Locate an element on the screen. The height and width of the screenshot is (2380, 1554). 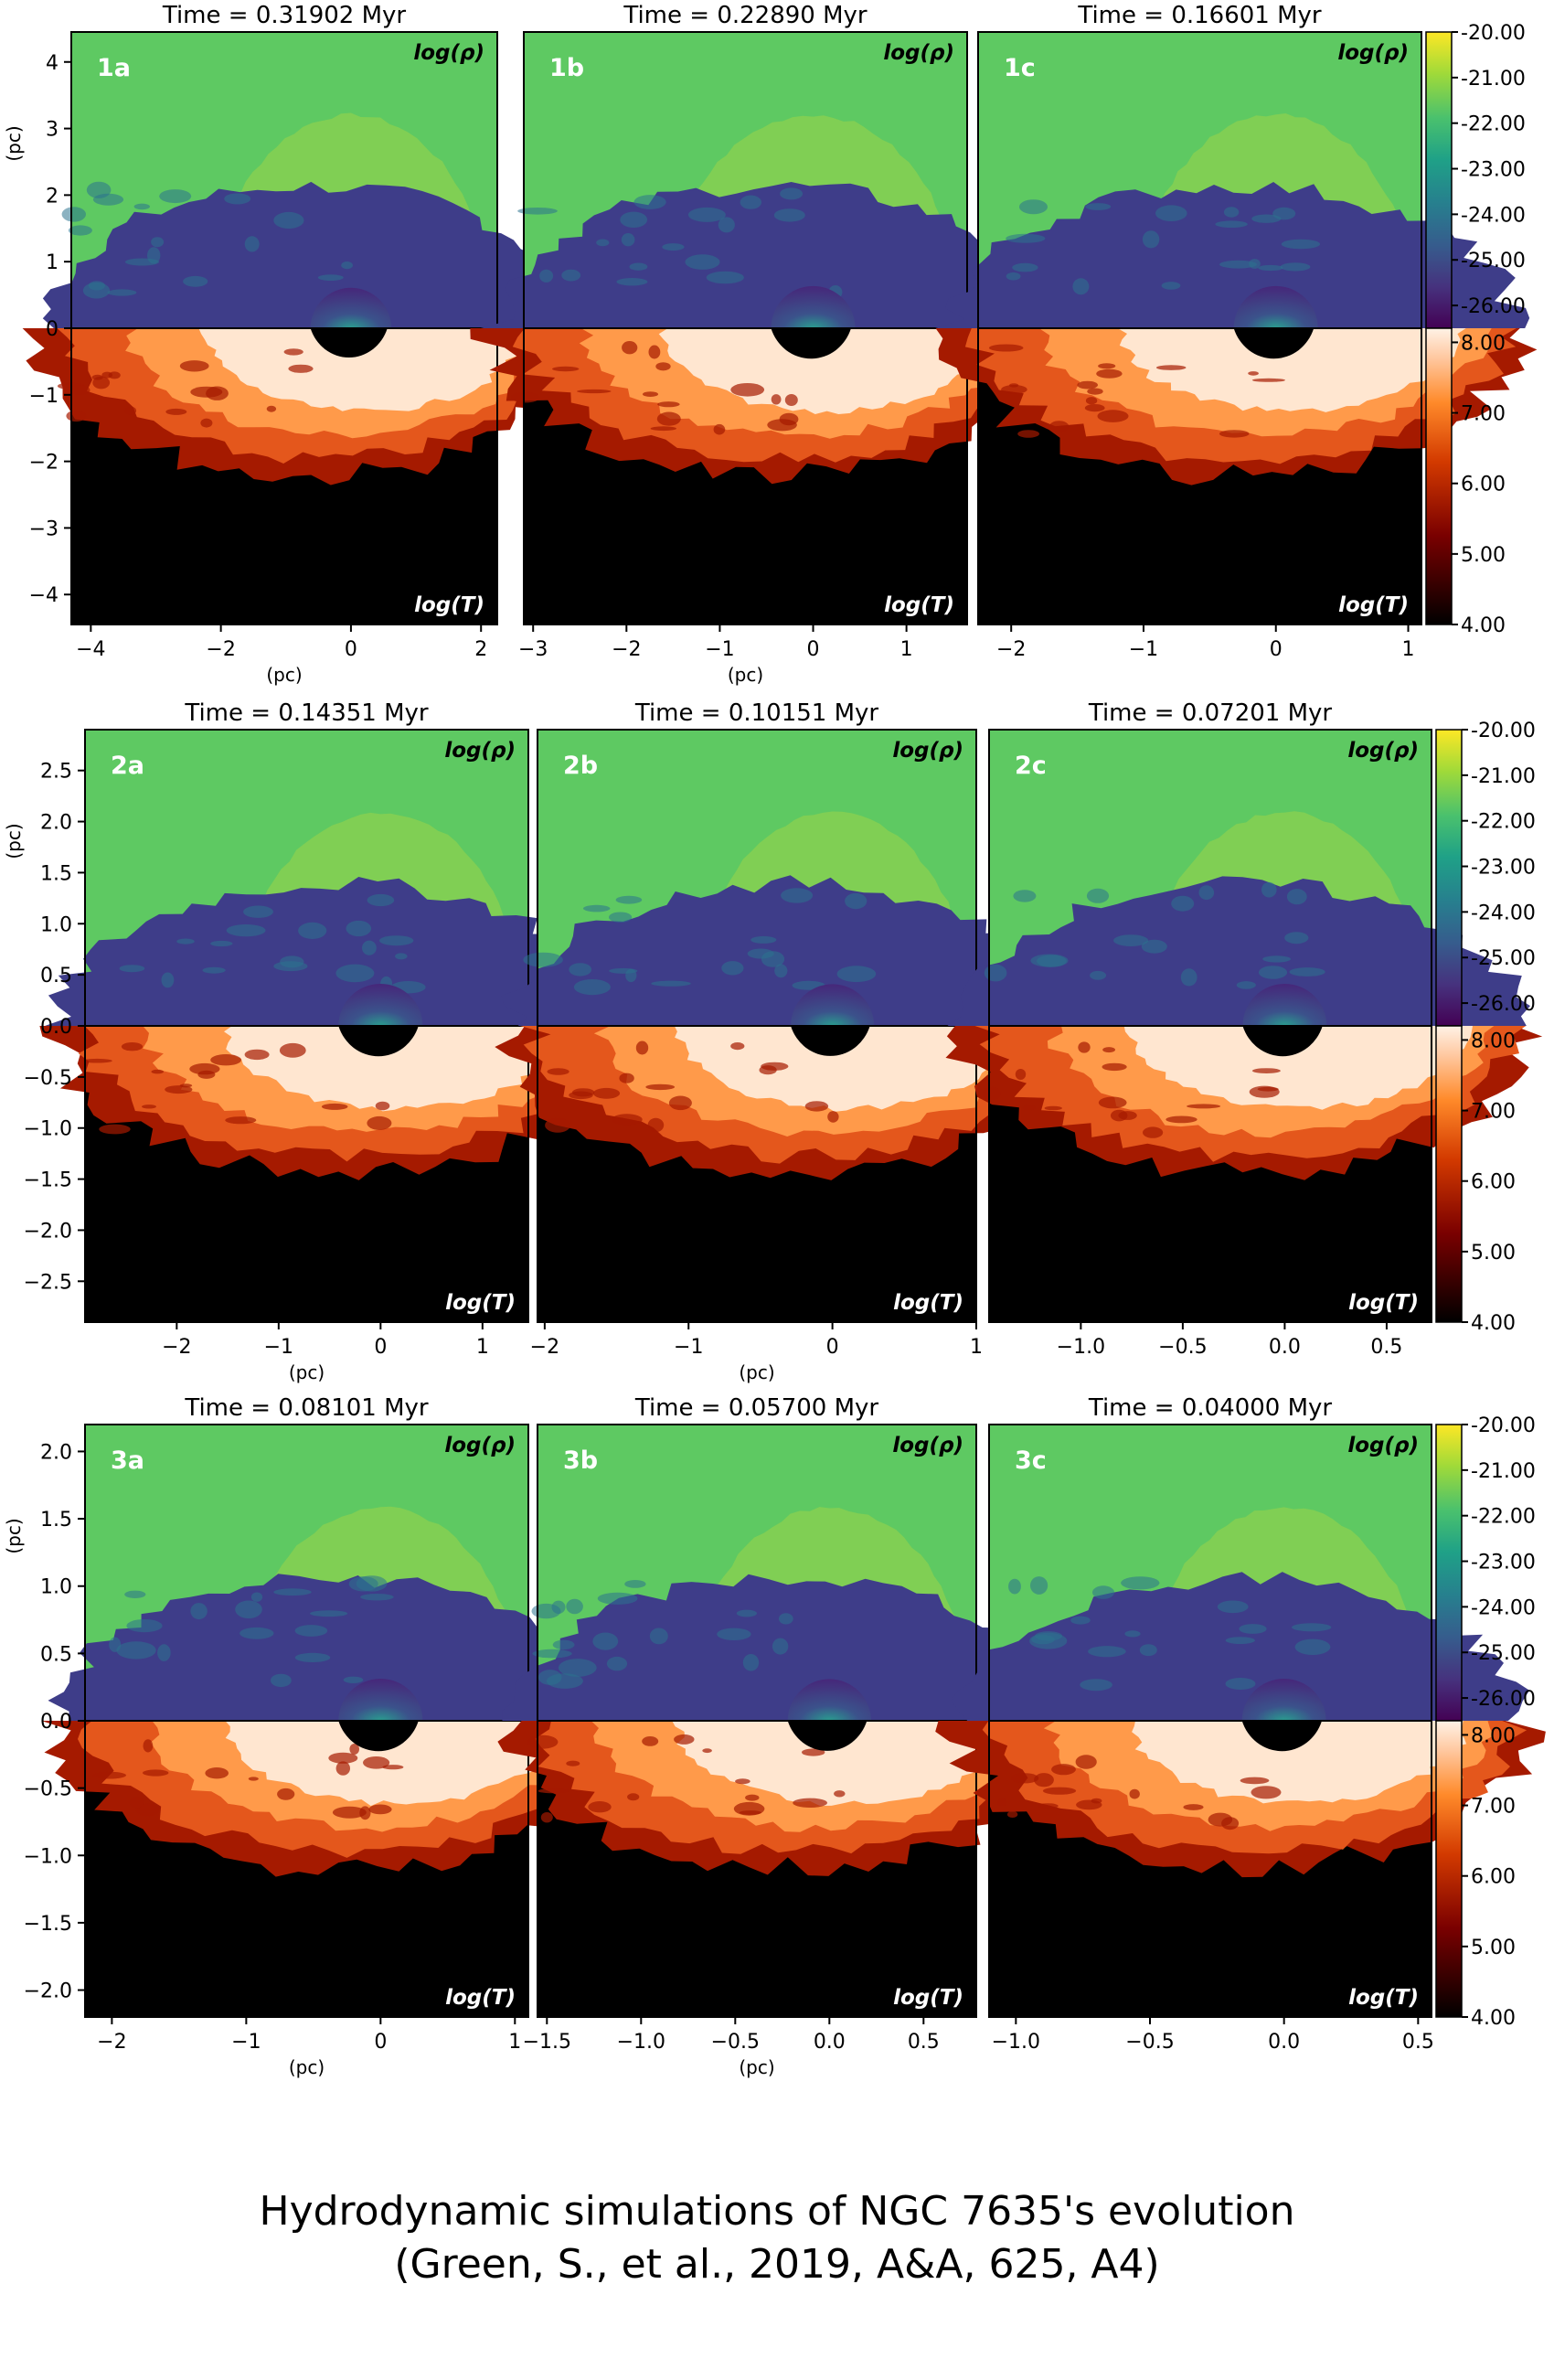
temperature-colorbar-tick-label: 7.00 is located at coordinates (1493, 1807).